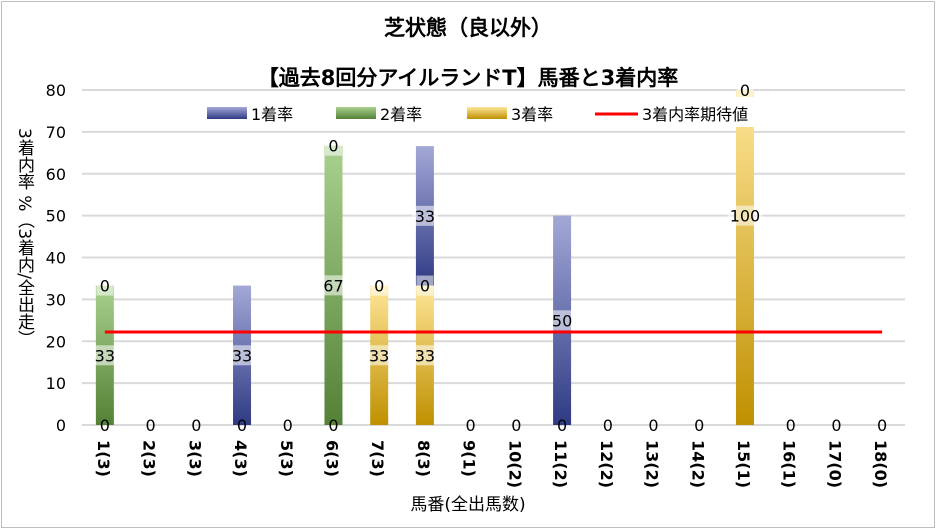 This screenshot has height=529, width=936. What do you see at coordinates (532, 114) in the screenshot?
I see `legend-label: 3着率` at bounding box center [532, 114].